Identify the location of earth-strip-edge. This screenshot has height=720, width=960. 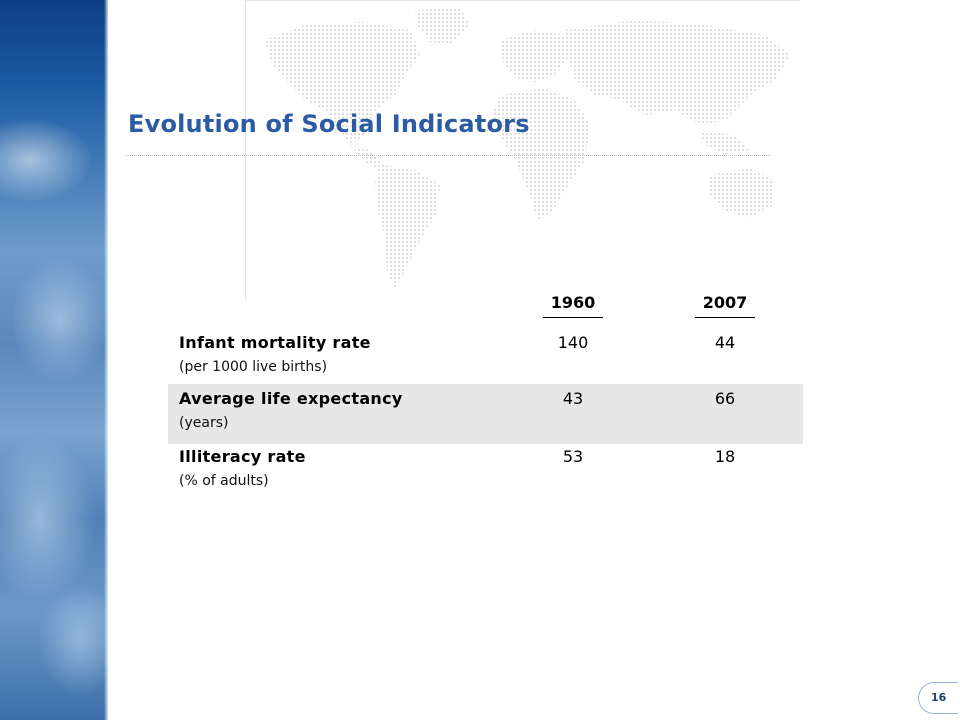
(106, 360).